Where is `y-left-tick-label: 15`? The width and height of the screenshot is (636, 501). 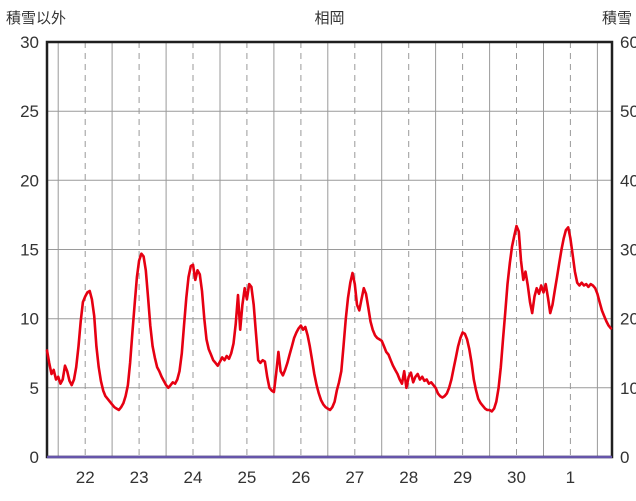
y-left-tick-label: 15 is located at coordinates (29, 250).